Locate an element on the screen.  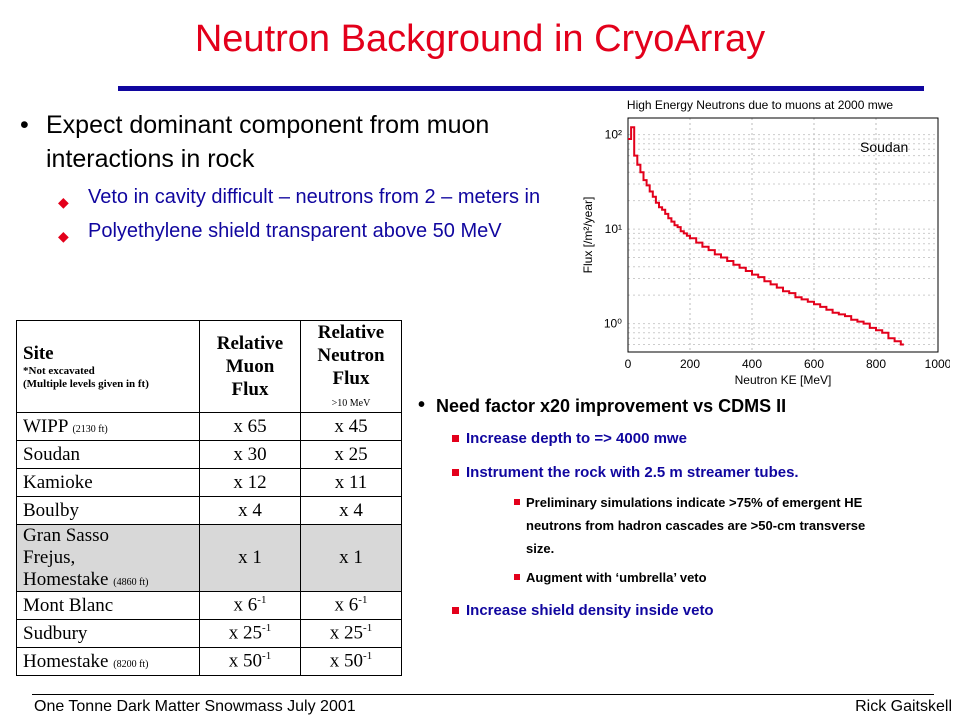
title-rule is located at coordinates (521, 88).